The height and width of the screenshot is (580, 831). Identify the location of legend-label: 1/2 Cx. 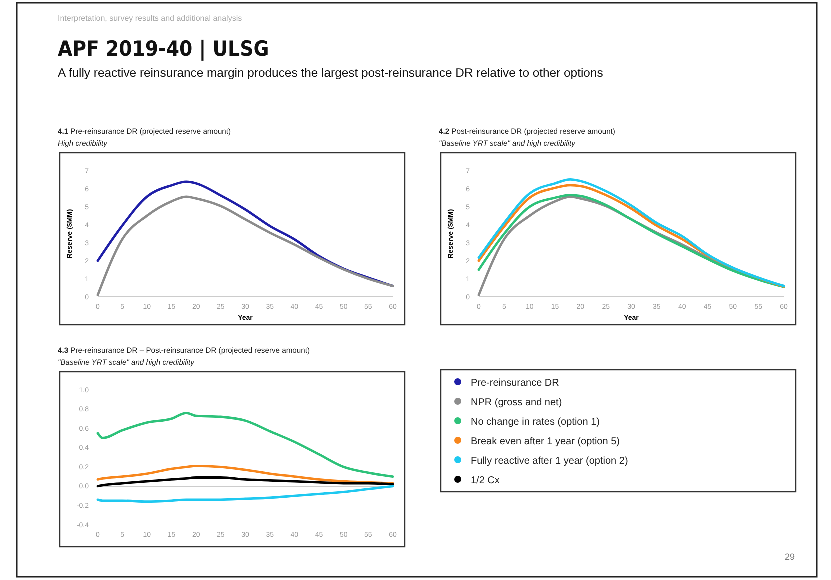
(485, 481).